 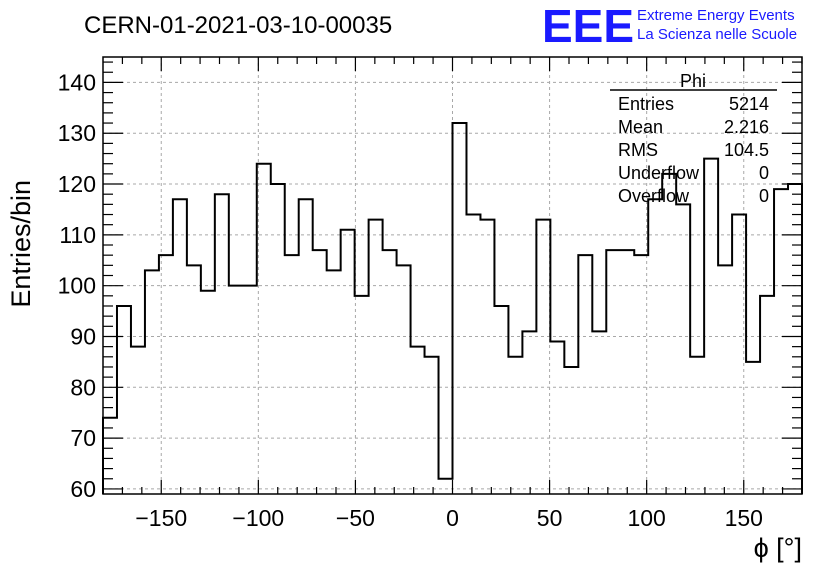 What do you see at coordinates (83, 438) in the screenshot?
I see `y-tick-label: 70` at bounding box center [83, 438].